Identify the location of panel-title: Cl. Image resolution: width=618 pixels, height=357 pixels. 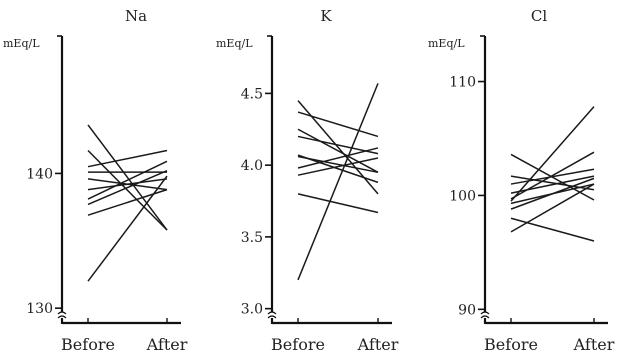
(539, 16).